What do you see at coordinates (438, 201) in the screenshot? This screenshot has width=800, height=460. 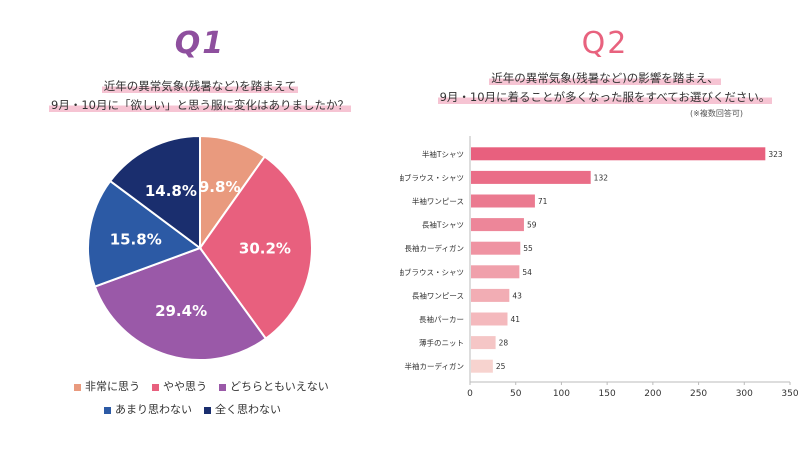 I see `bar-category-label: 半袖ワンピース` at bounding box center [438, 201].